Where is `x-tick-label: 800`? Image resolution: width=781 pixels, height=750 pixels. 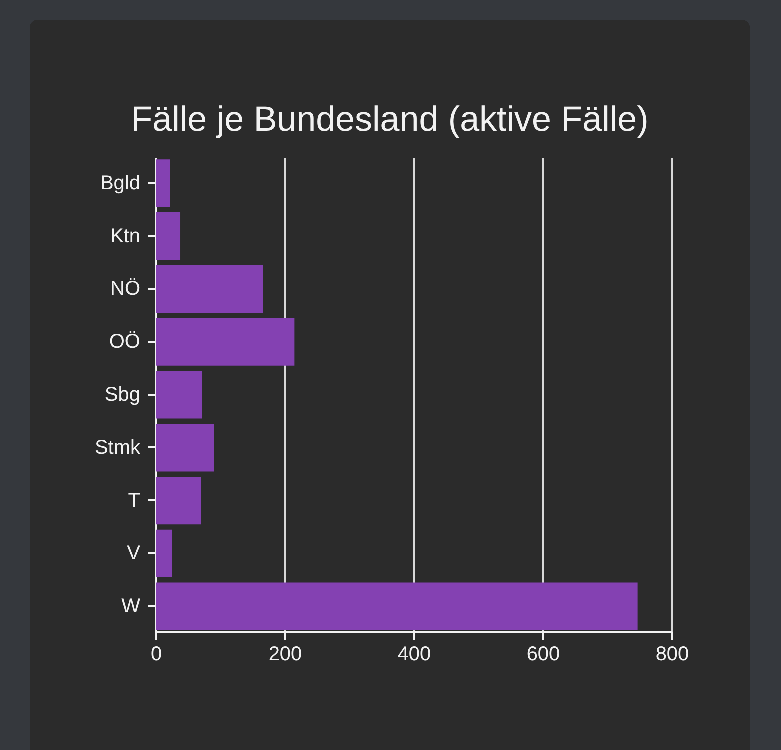
x-tick-label: 800 is located at coordinates (673, 655).